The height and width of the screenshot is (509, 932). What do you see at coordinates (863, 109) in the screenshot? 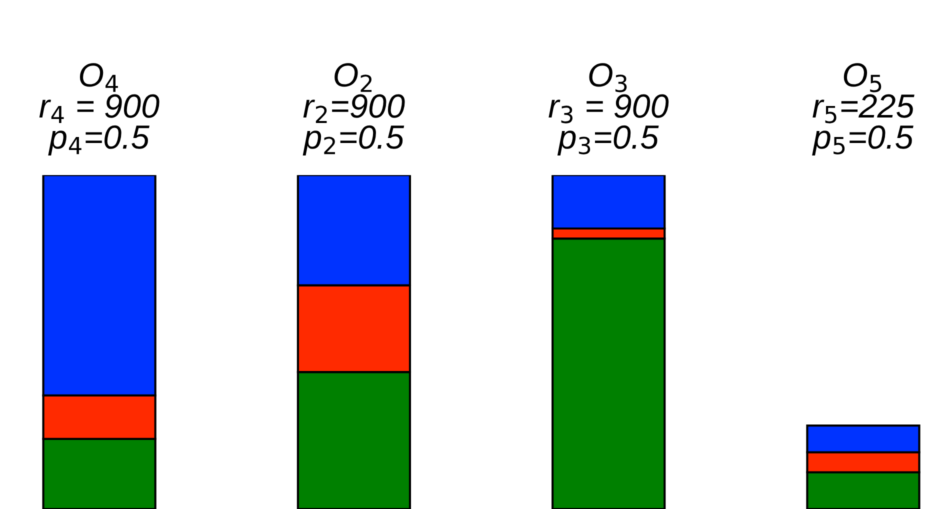
I see `category-label: O$_{5}$ r$_{5}$=225 p$_{5}$=0.5` at bounding box center [863, 109].